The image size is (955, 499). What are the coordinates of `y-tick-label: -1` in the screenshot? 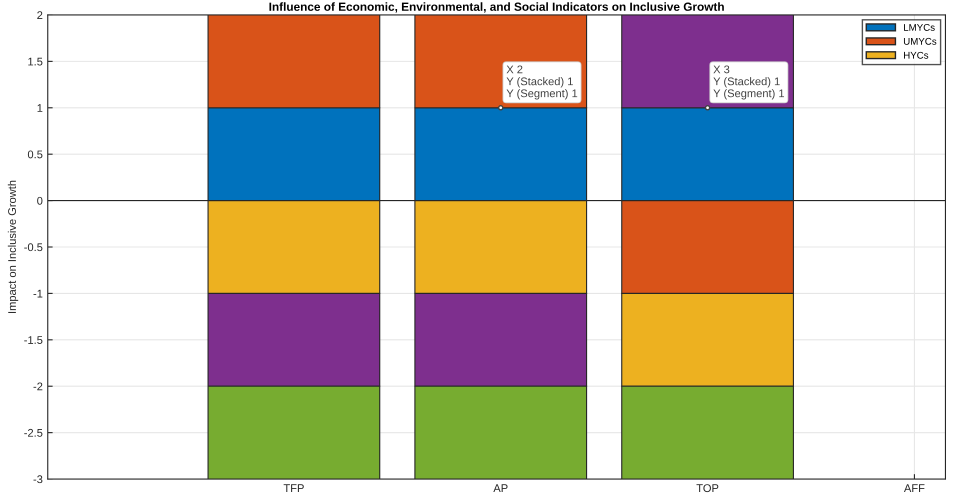 It's located at (38, 294).